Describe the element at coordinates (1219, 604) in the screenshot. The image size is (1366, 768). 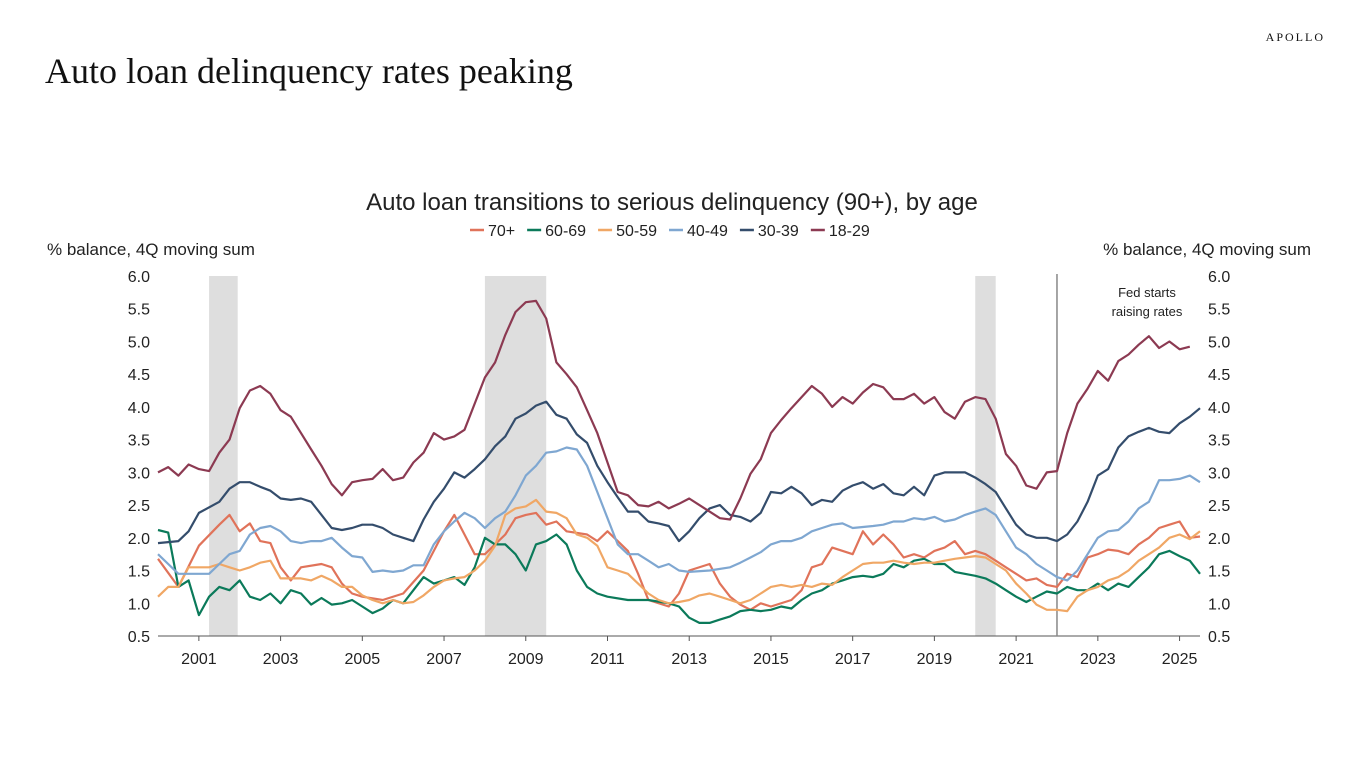
I see `y-tick-right-10: 1.0` at that location.